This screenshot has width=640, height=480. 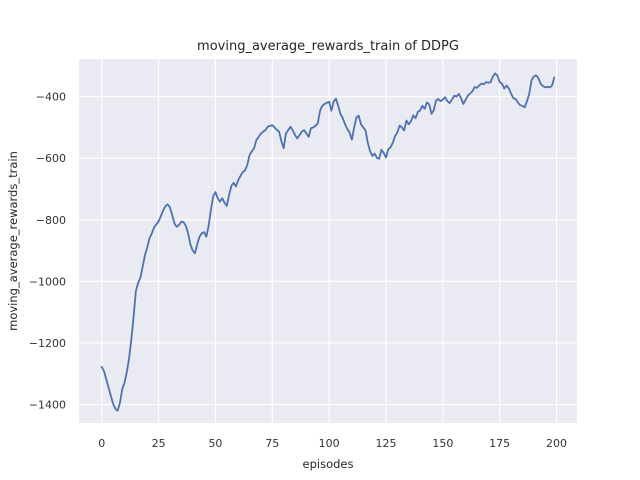 What do you see at coordinates (272, 443) in the screenshot?
I see `x-tick-75: 75` at bounding box center [272, 443].